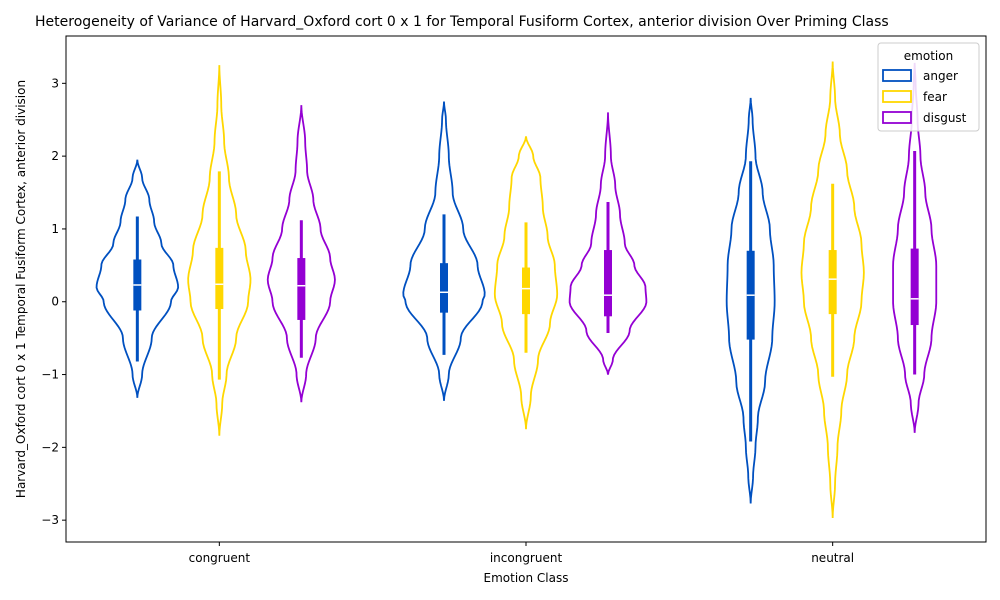  Describe the element at coordinates (55, 229) in the screenshot. I see `y-tick-label: 1` at that location.